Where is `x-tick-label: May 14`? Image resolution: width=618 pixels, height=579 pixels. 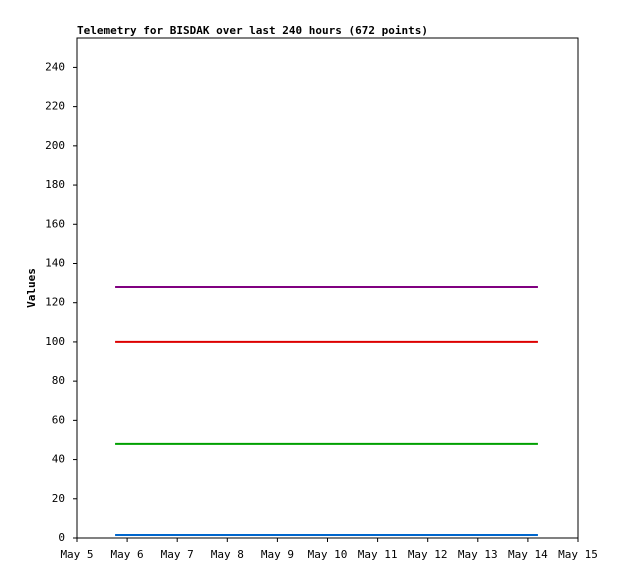 x-tick-label: May 14 is located at coordinates (528, 554).